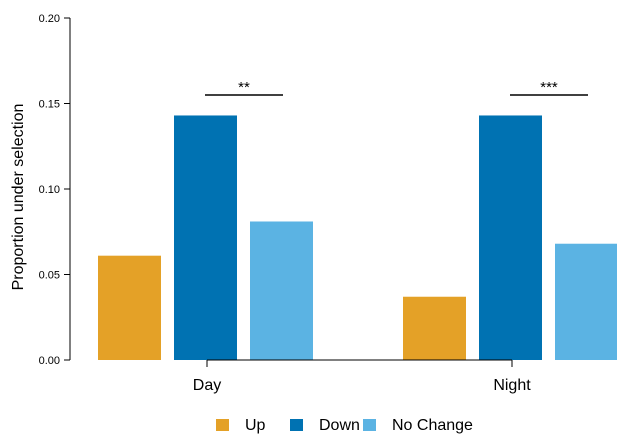  What do you see at coordinates (432, 425) in the screenshot?
I see `legend-label-no-change: No Change` at bounding box center [432, 425].